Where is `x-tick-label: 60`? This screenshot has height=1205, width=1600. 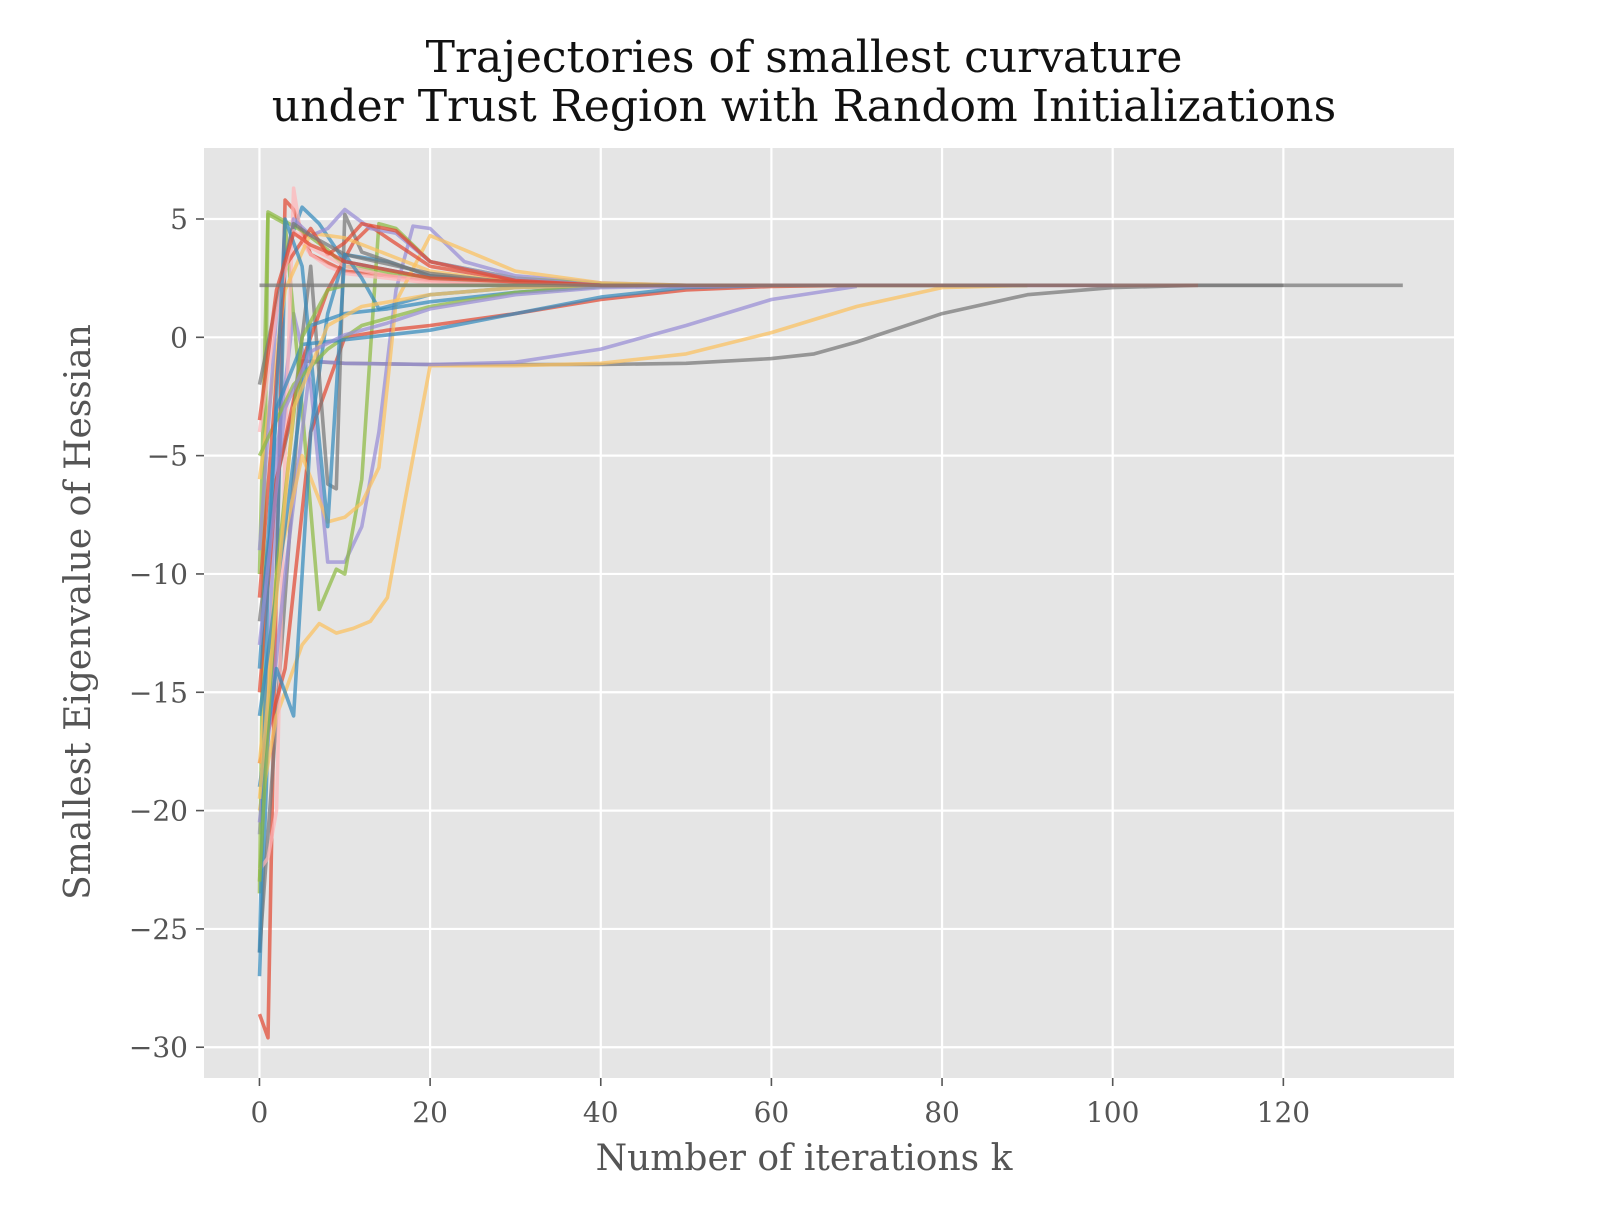
x-tick-label: 60 is located at coordinates (772, 1112).